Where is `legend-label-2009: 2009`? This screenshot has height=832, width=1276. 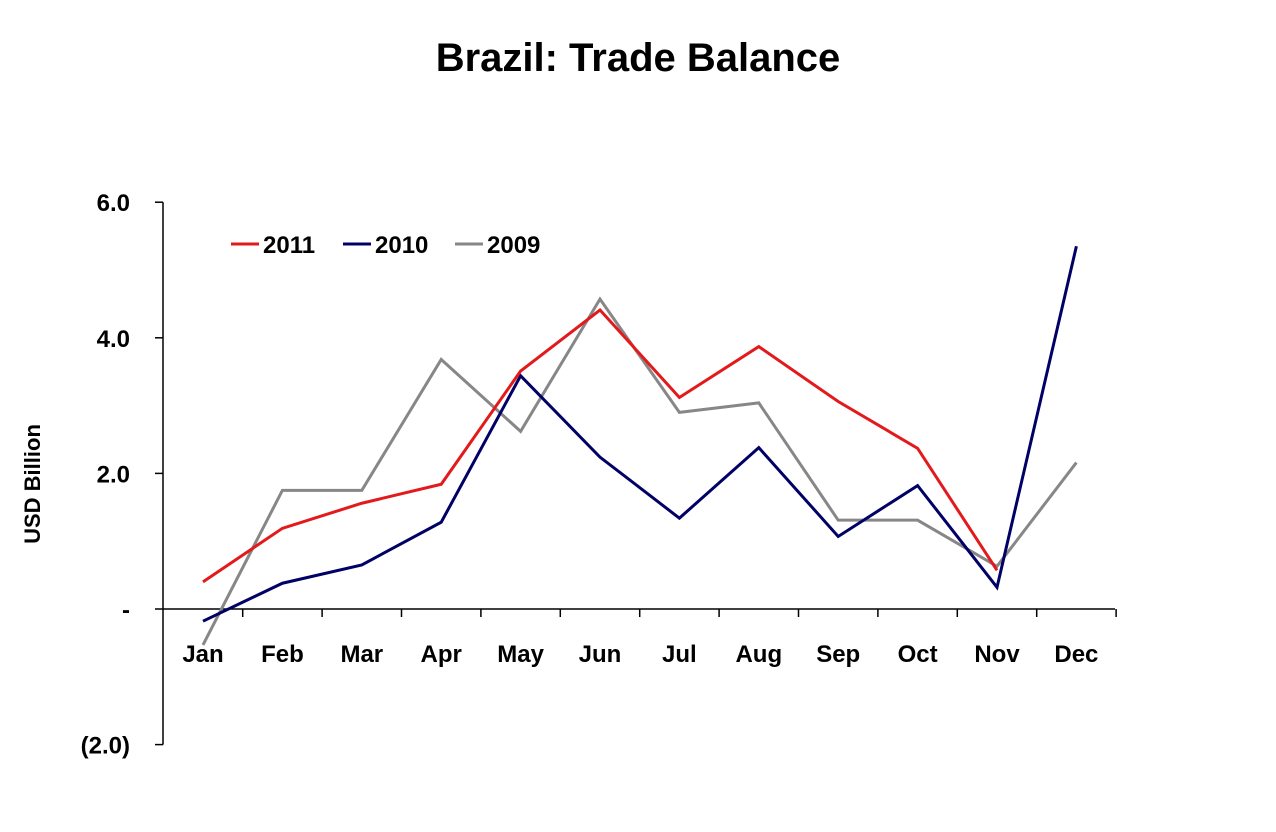
legend-label-2009: 2009 is located at coordinates (513, 245).